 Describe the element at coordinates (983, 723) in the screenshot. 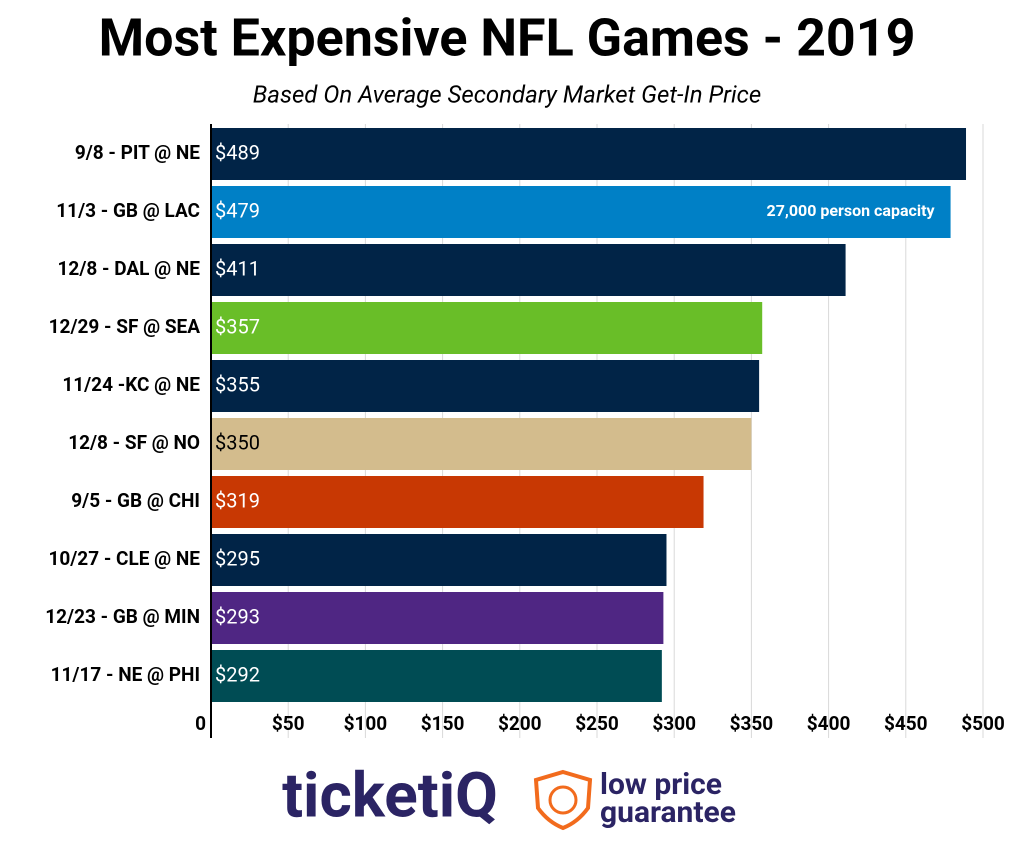

I see `x-tick-label: $500` at that location.